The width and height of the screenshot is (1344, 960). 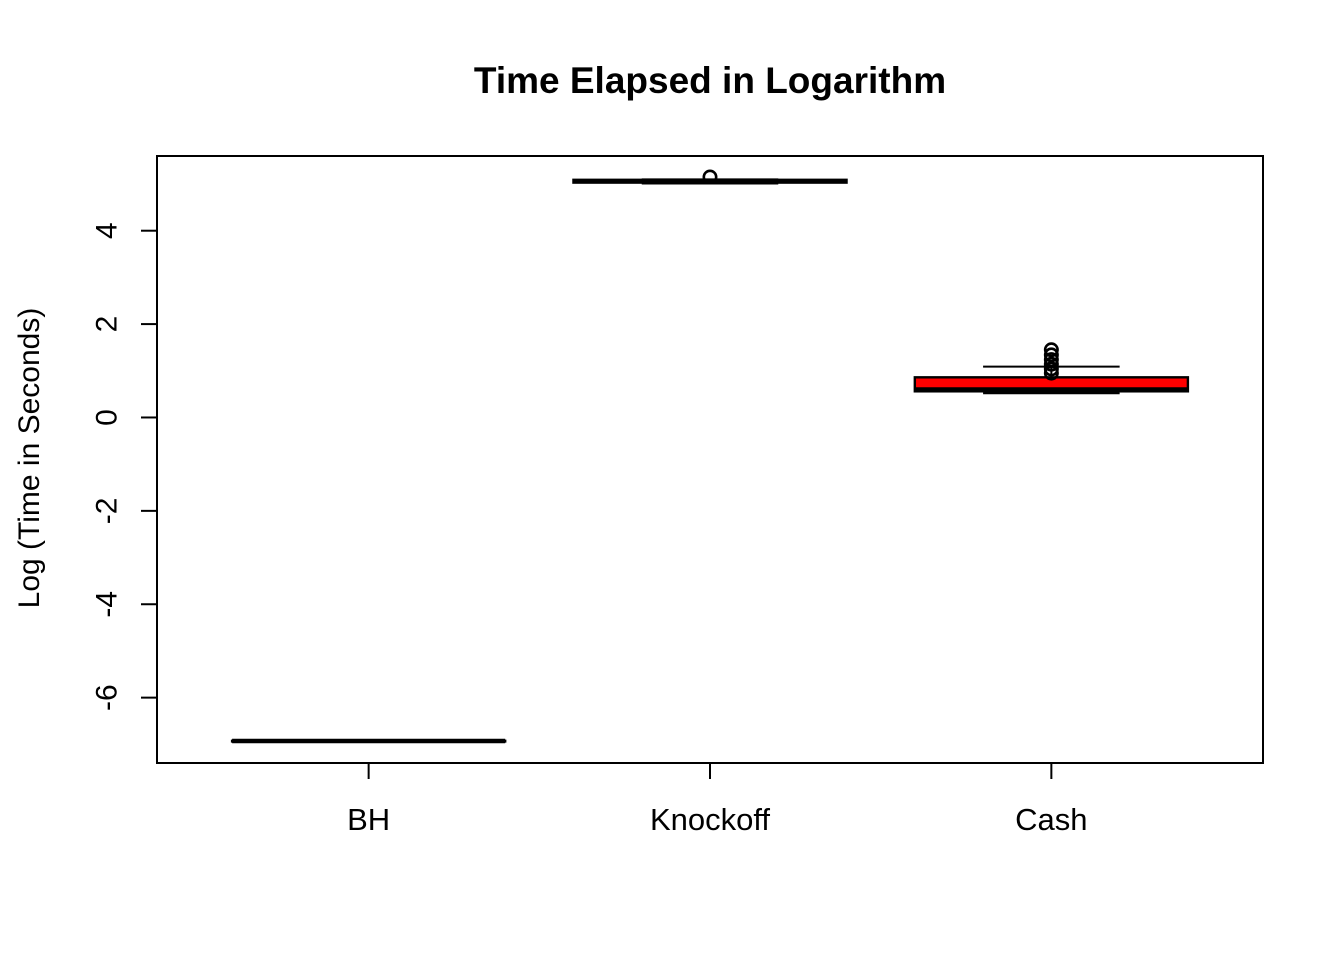 What do you see at coordinates (29, 458) in the screenshot?
I see `y-axis-title: Log (Time in Seconds)` at bounding box center [29, 458].